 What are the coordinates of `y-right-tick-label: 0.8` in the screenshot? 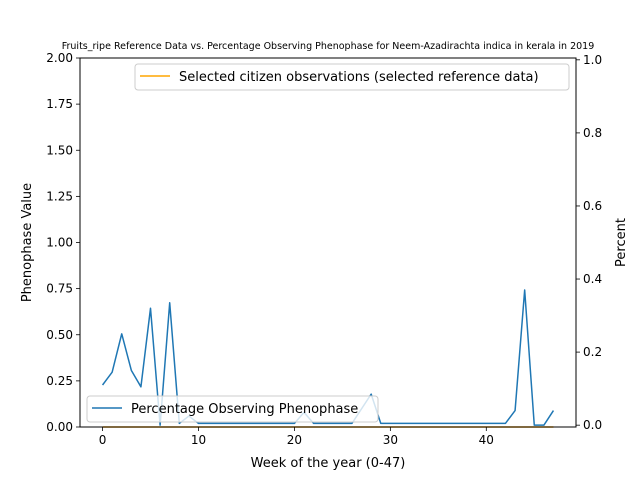 It's located at (592, 133).